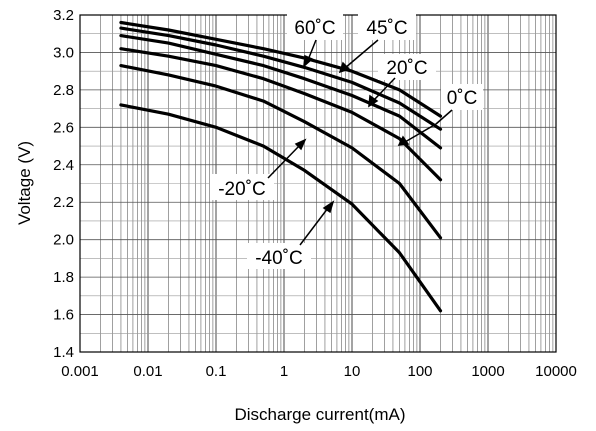  What do you see at coordinates (147, 371) in the screenshot?
I see `x-tick-label: 0.01` at bounding box center [147, 371].